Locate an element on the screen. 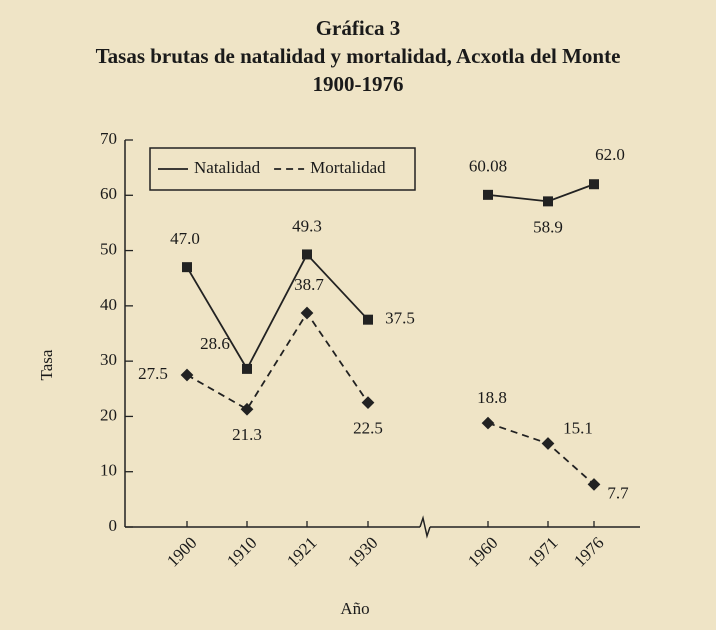  chart-subtitle: 1900-1976 is located at coordinates (358, 84).